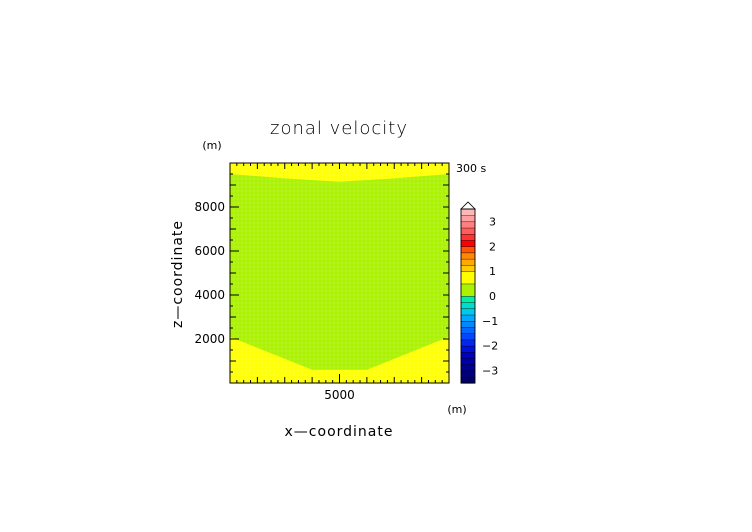 This screenshot has width=752, height=532. I want to click on y-tick-label: 8000, so click(209, 207).